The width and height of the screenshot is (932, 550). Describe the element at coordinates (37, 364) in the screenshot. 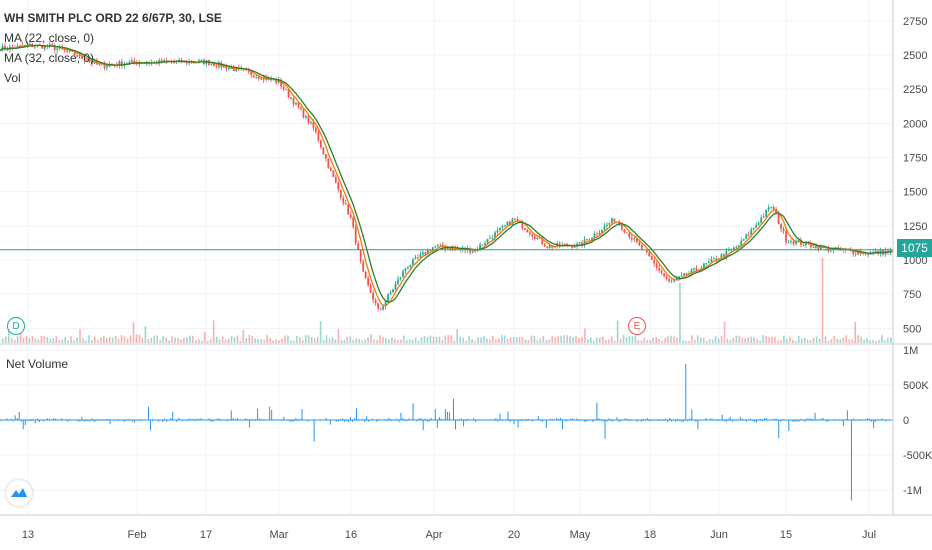

I see `net-volume-legend: Net Volume` at that location.